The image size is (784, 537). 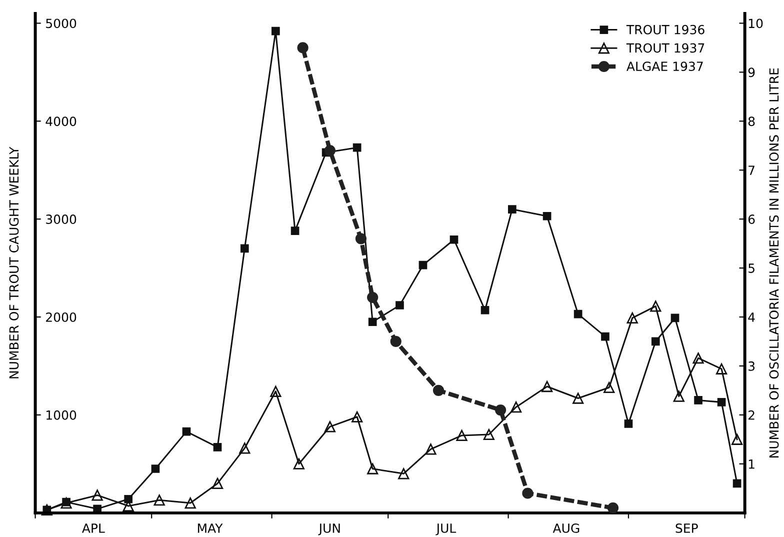 What do you see at coordinates (61, 219) in the screenshot?
I see `y-tick-label: 3000` at bounding box center [61, 219].